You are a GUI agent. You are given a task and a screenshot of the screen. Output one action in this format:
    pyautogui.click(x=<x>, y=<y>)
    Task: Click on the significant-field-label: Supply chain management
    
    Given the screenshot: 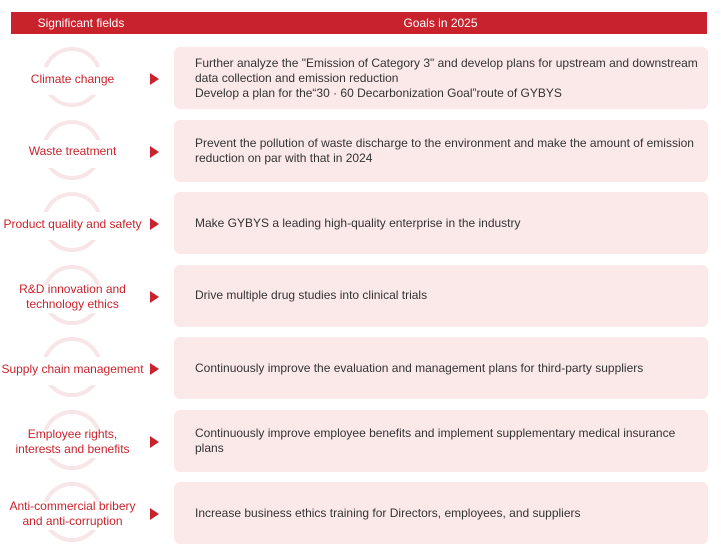 What is the action you would take?
    pyautogui.click(x=72, y=369)
    